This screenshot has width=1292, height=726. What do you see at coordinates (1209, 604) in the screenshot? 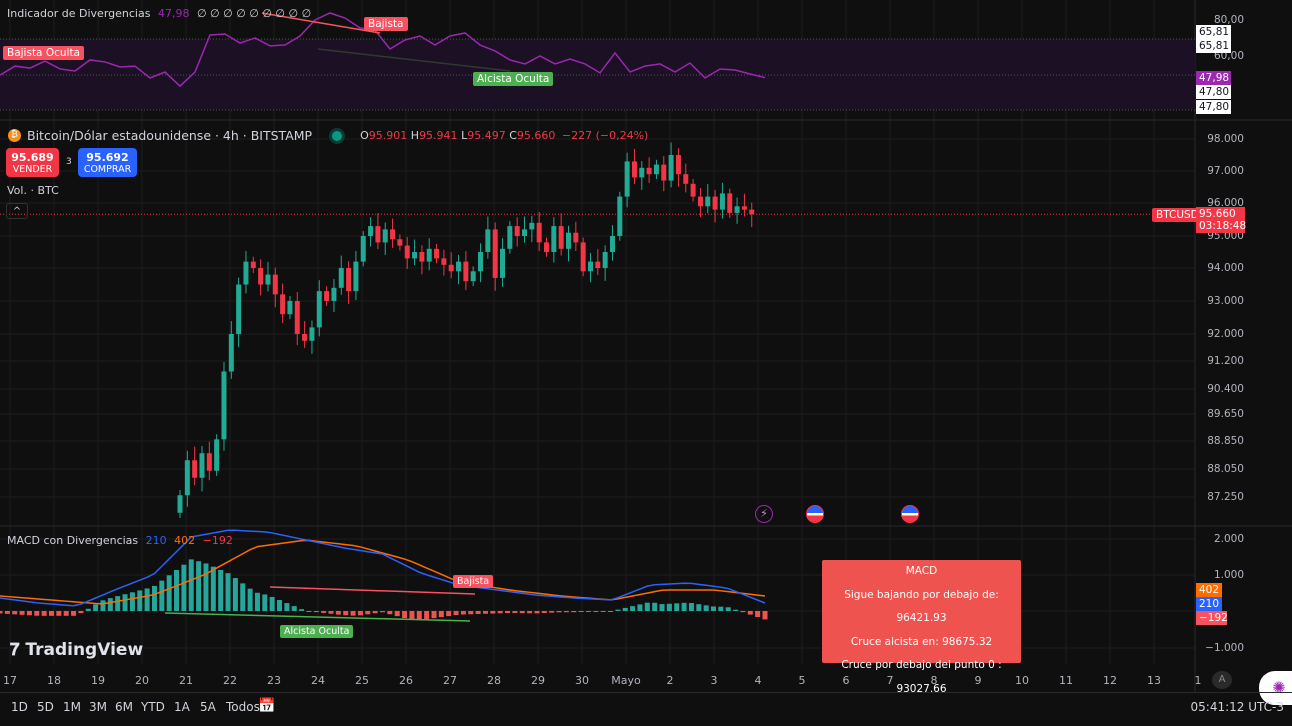
I see `macd-pill: 210` at bounding box center [1209, 604].